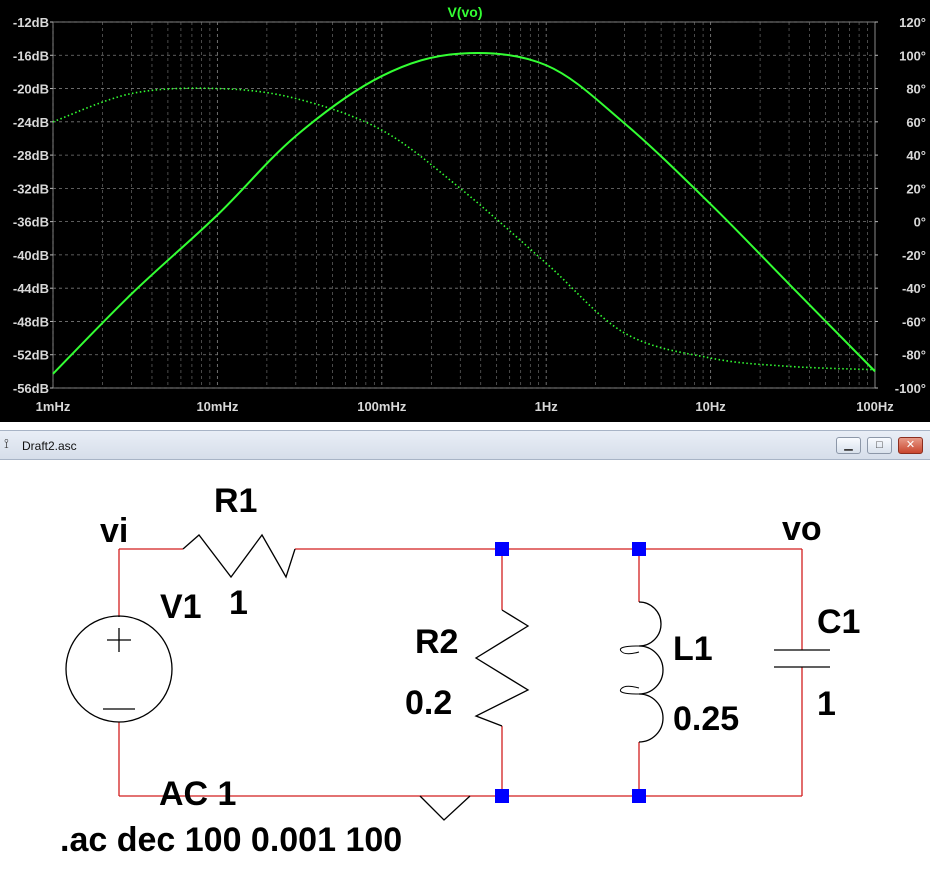  Describe the element at coordinates (910, 388) in the screenshot. I see `y-right-tick-label: -100°` at that location.